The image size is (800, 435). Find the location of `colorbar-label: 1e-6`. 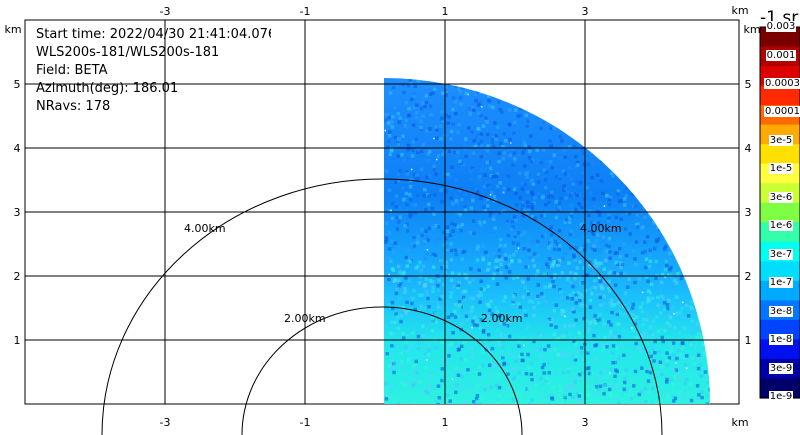

colorbar-label: 1e-6 is located at coordinates (781, 226).